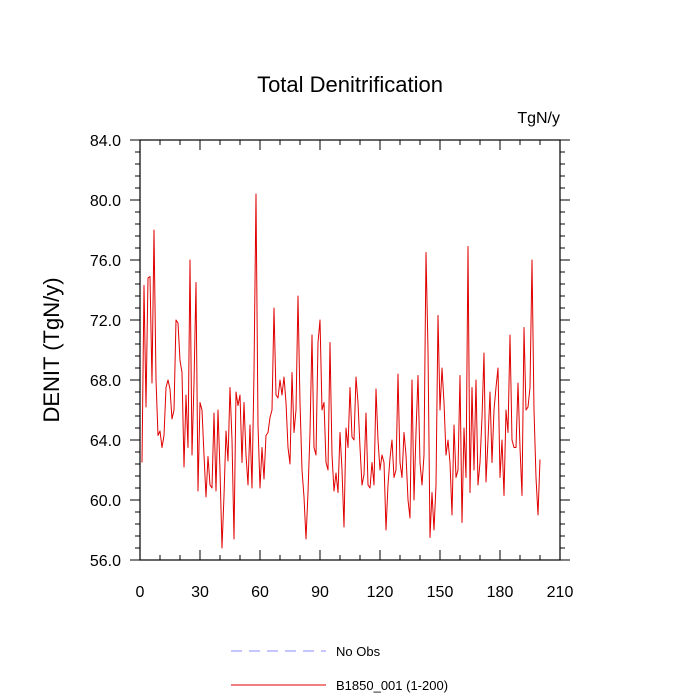 Image resolution: width=700 pixels, height=700 pixels. What do you see at coordinates (320, 592) in the screenshot?
I see `x-tick-label: 90` at bounding box center [320, 592].